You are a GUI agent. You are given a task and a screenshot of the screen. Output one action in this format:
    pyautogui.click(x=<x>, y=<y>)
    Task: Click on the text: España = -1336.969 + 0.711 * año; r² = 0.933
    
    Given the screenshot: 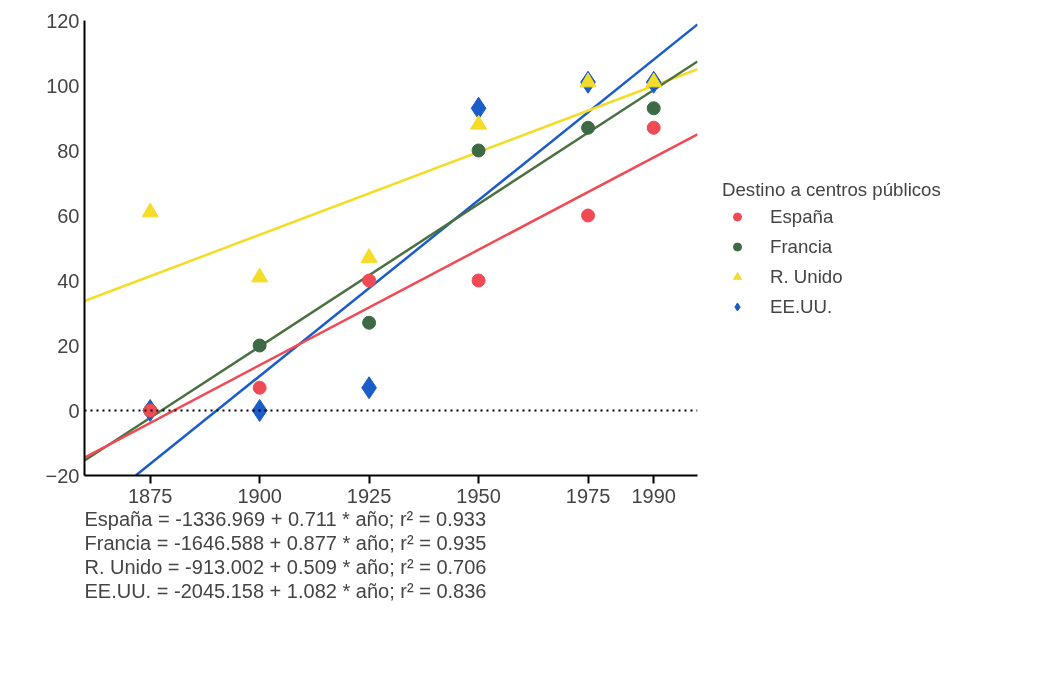 What is the action you would take?
    pyautogui.click(x=285, y=518)
    